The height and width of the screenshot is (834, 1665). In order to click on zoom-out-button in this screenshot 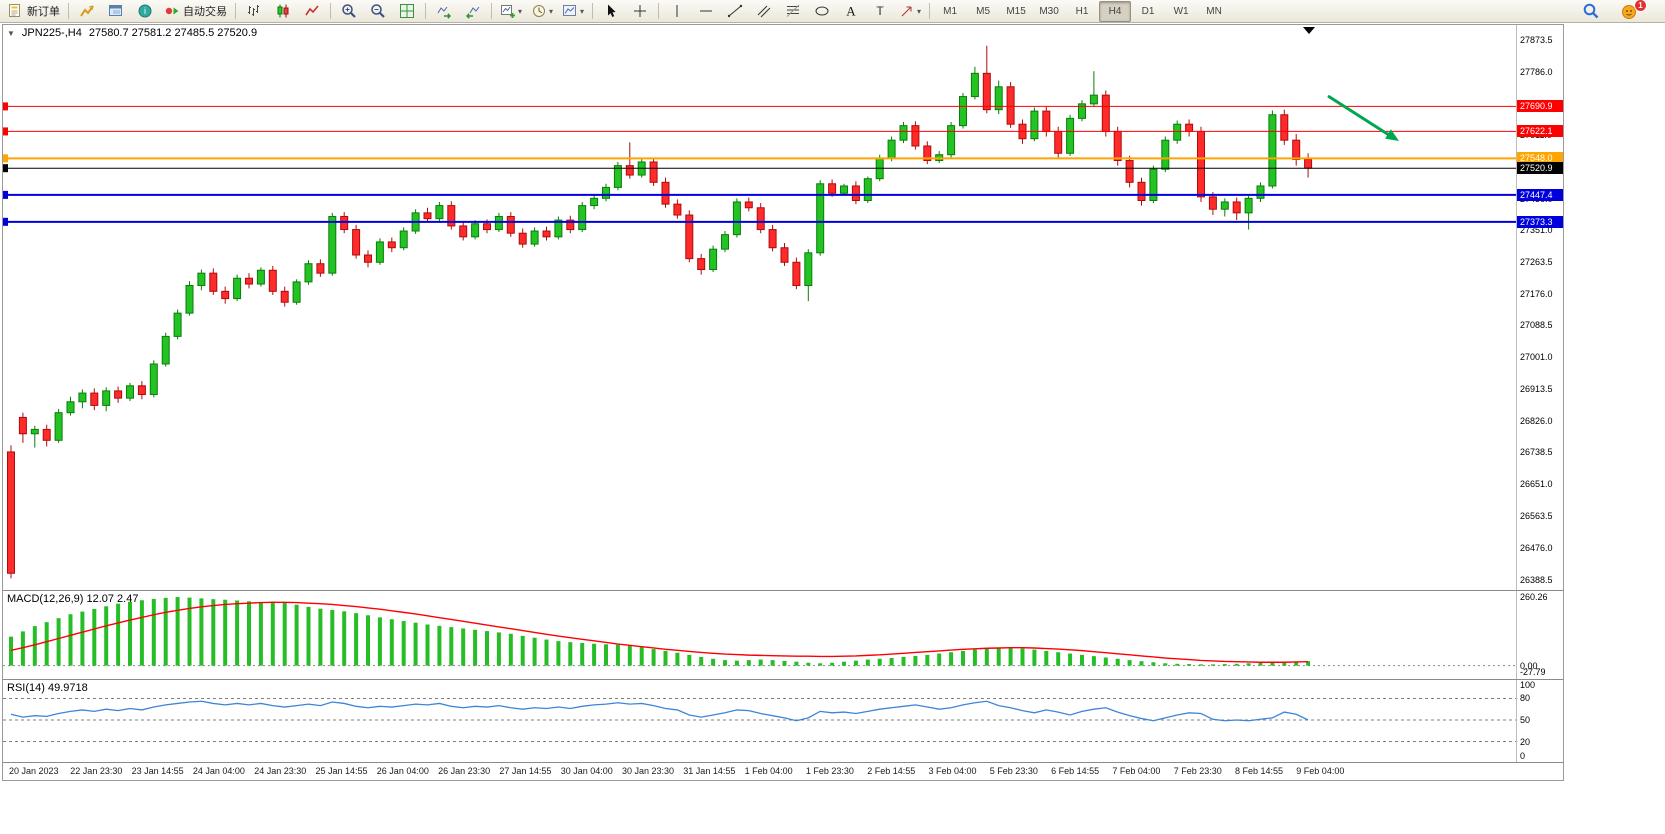, I will do `click(378, 11)`.